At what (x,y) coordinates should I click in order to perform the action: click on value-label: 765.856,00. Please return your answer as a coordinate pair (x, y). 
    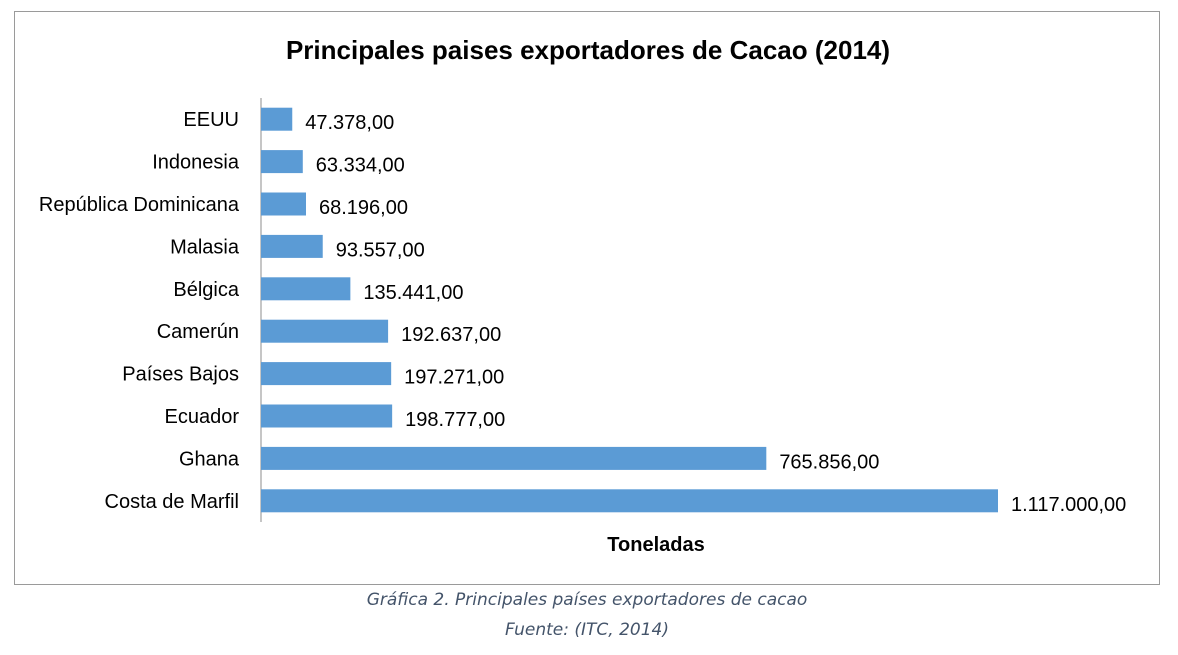
    Looking at the image, I should click on (829, 462).